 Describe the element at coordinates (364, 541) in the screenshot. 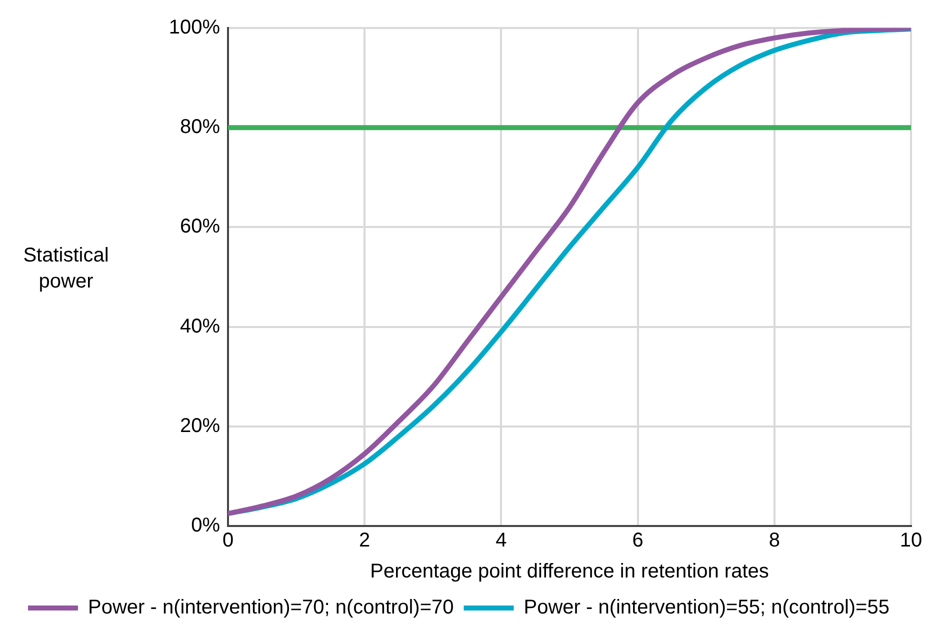

I see `x-tick-label: 2` at that location.